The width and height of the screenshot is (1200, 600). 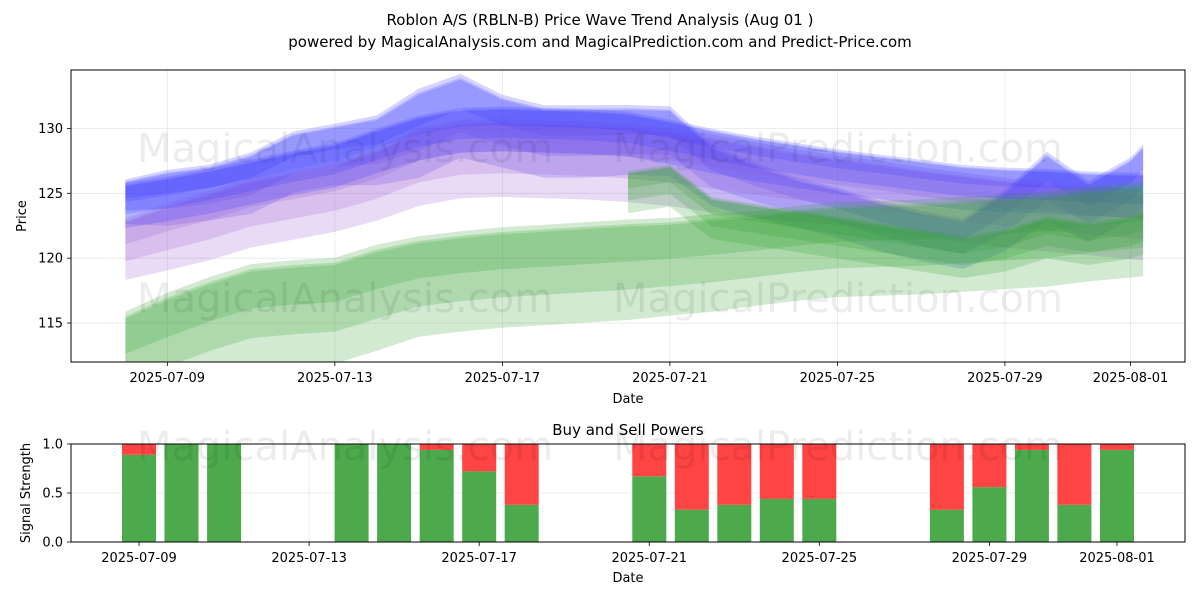 I want to click on watermark-bottom-left: MagicalAnalysis.com, so click(x=345, y=447).